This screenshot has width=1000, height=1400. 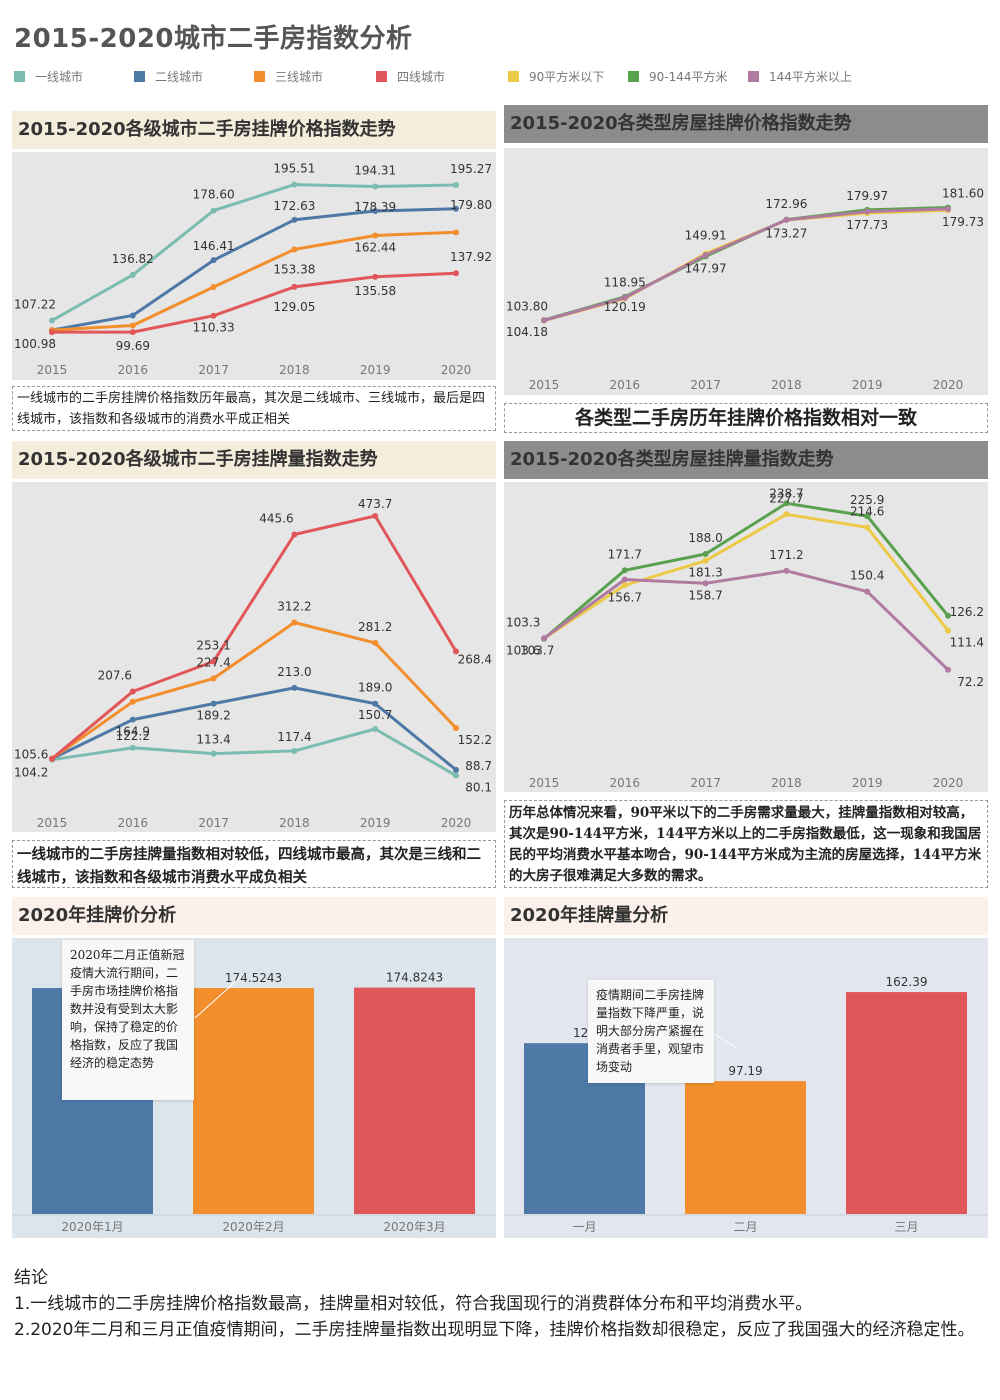 I want to click on data-label: 129.05, so click(x=294, y=307).